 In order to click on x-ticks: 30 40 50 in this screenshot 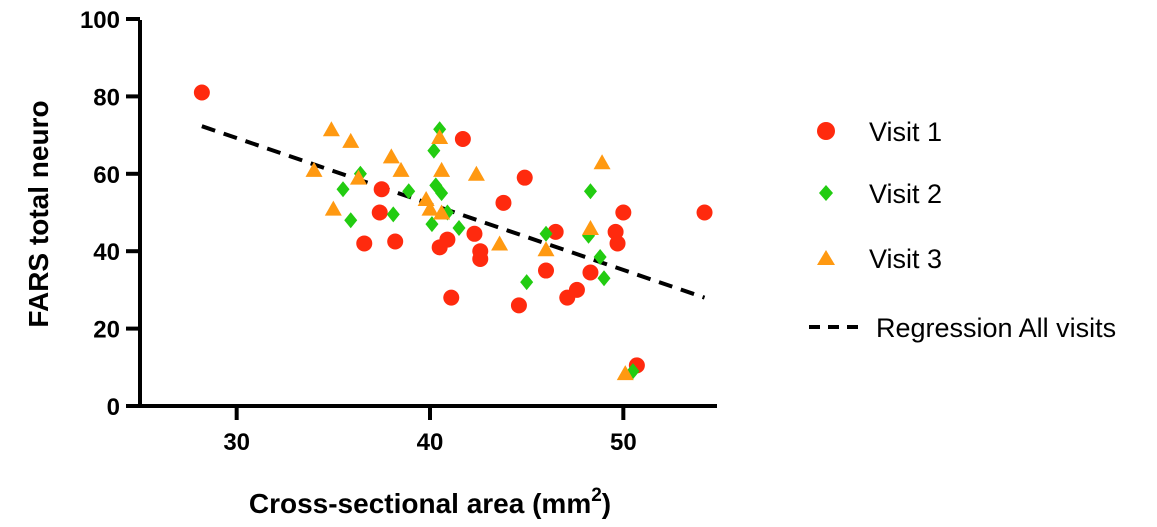, I will do `click(430, 431)`.